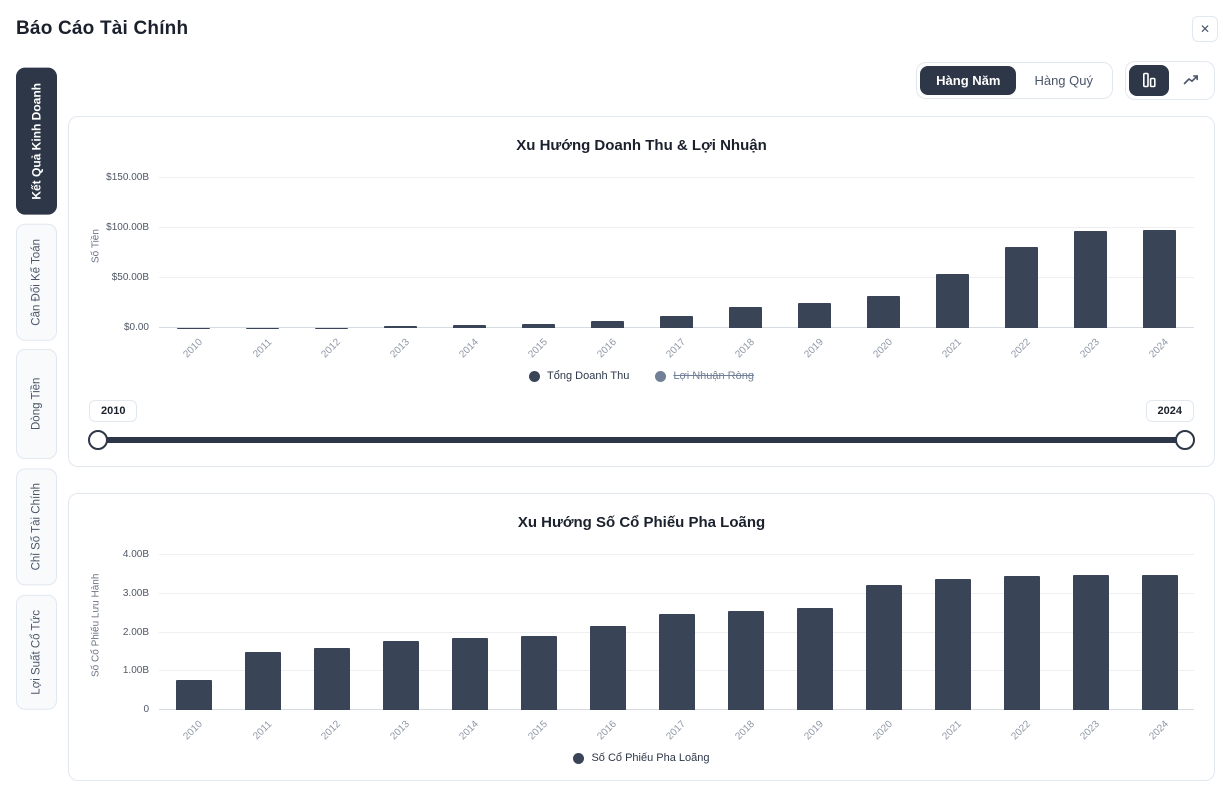 The width and height of the screenshot is (1223, 808). I want to click on close-button: ✕, so click(1205, 29).